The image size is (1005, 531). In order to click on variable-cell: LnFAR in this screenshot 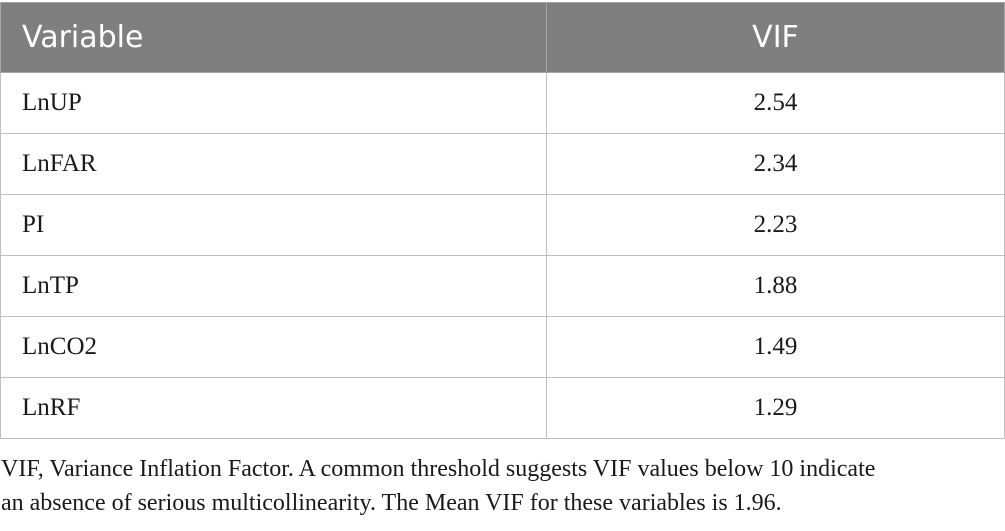, I will do `click(273, 164)`.